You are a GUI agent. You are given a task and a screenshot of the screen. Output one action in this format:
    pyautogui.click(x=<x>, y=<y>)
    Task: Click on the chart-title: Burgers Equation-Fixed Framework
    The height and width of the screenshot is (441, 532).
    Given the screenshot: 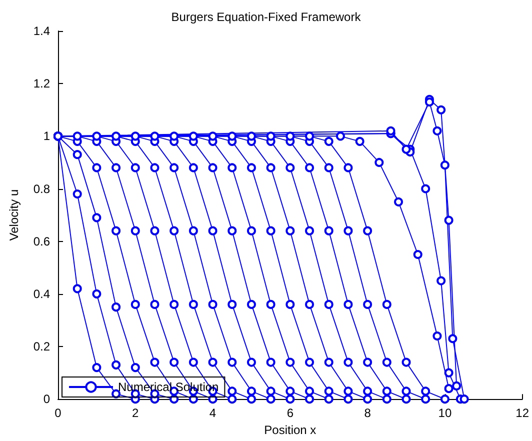 What is the action you would take?
    pyautogui.click(x=266, y=17)
    